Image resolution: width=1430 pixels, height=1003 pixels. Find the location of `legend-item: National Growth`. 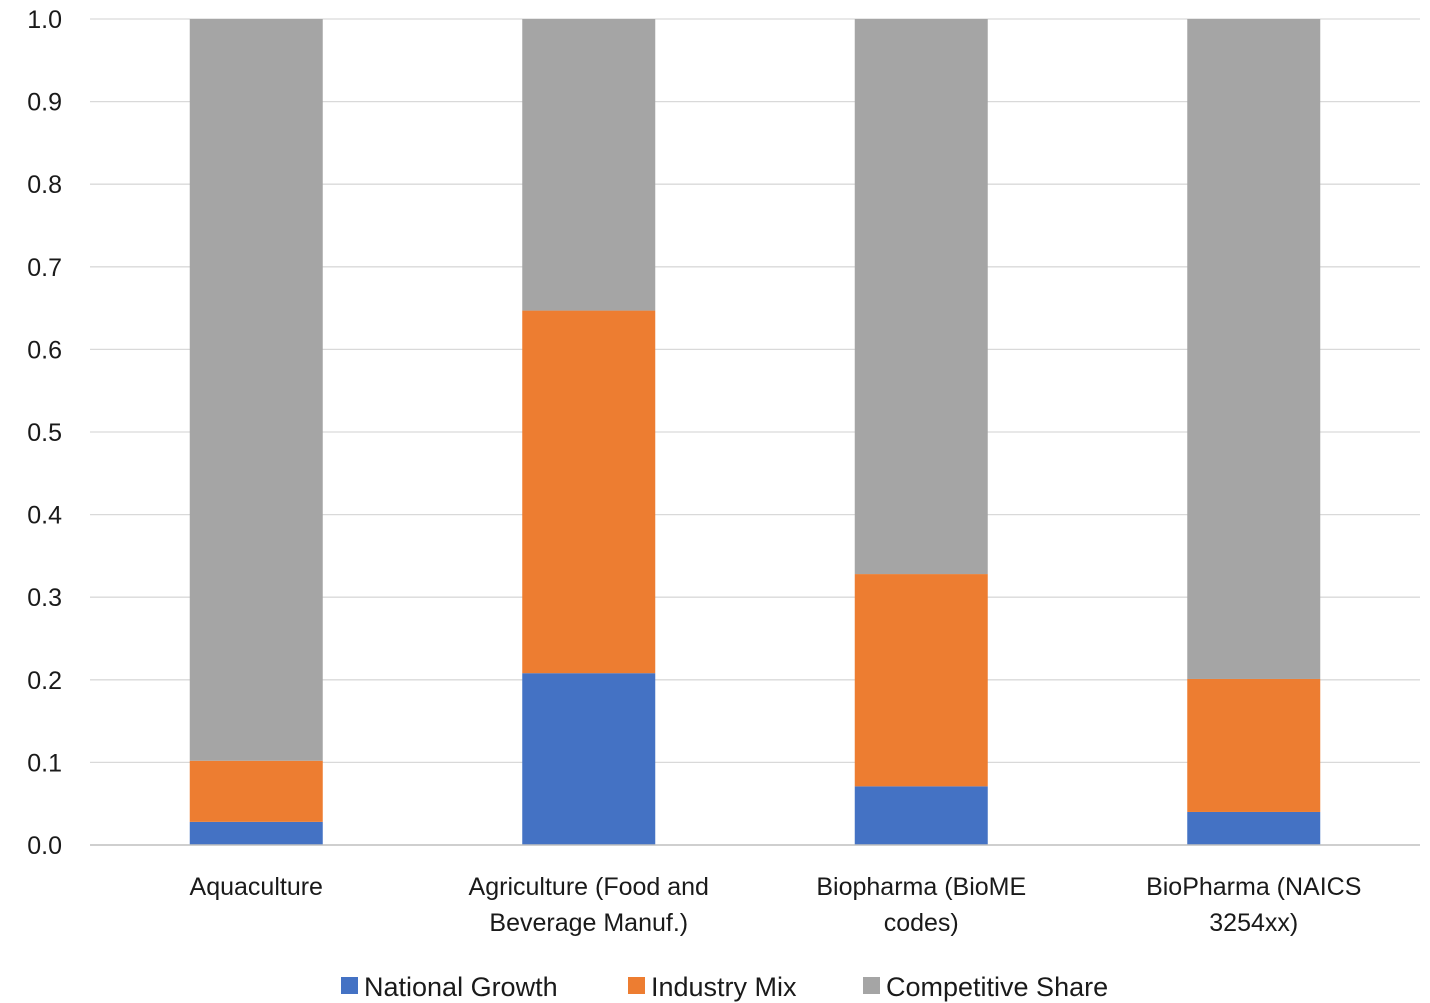

legend-item: National Growth is located at coordinates (449, 987).